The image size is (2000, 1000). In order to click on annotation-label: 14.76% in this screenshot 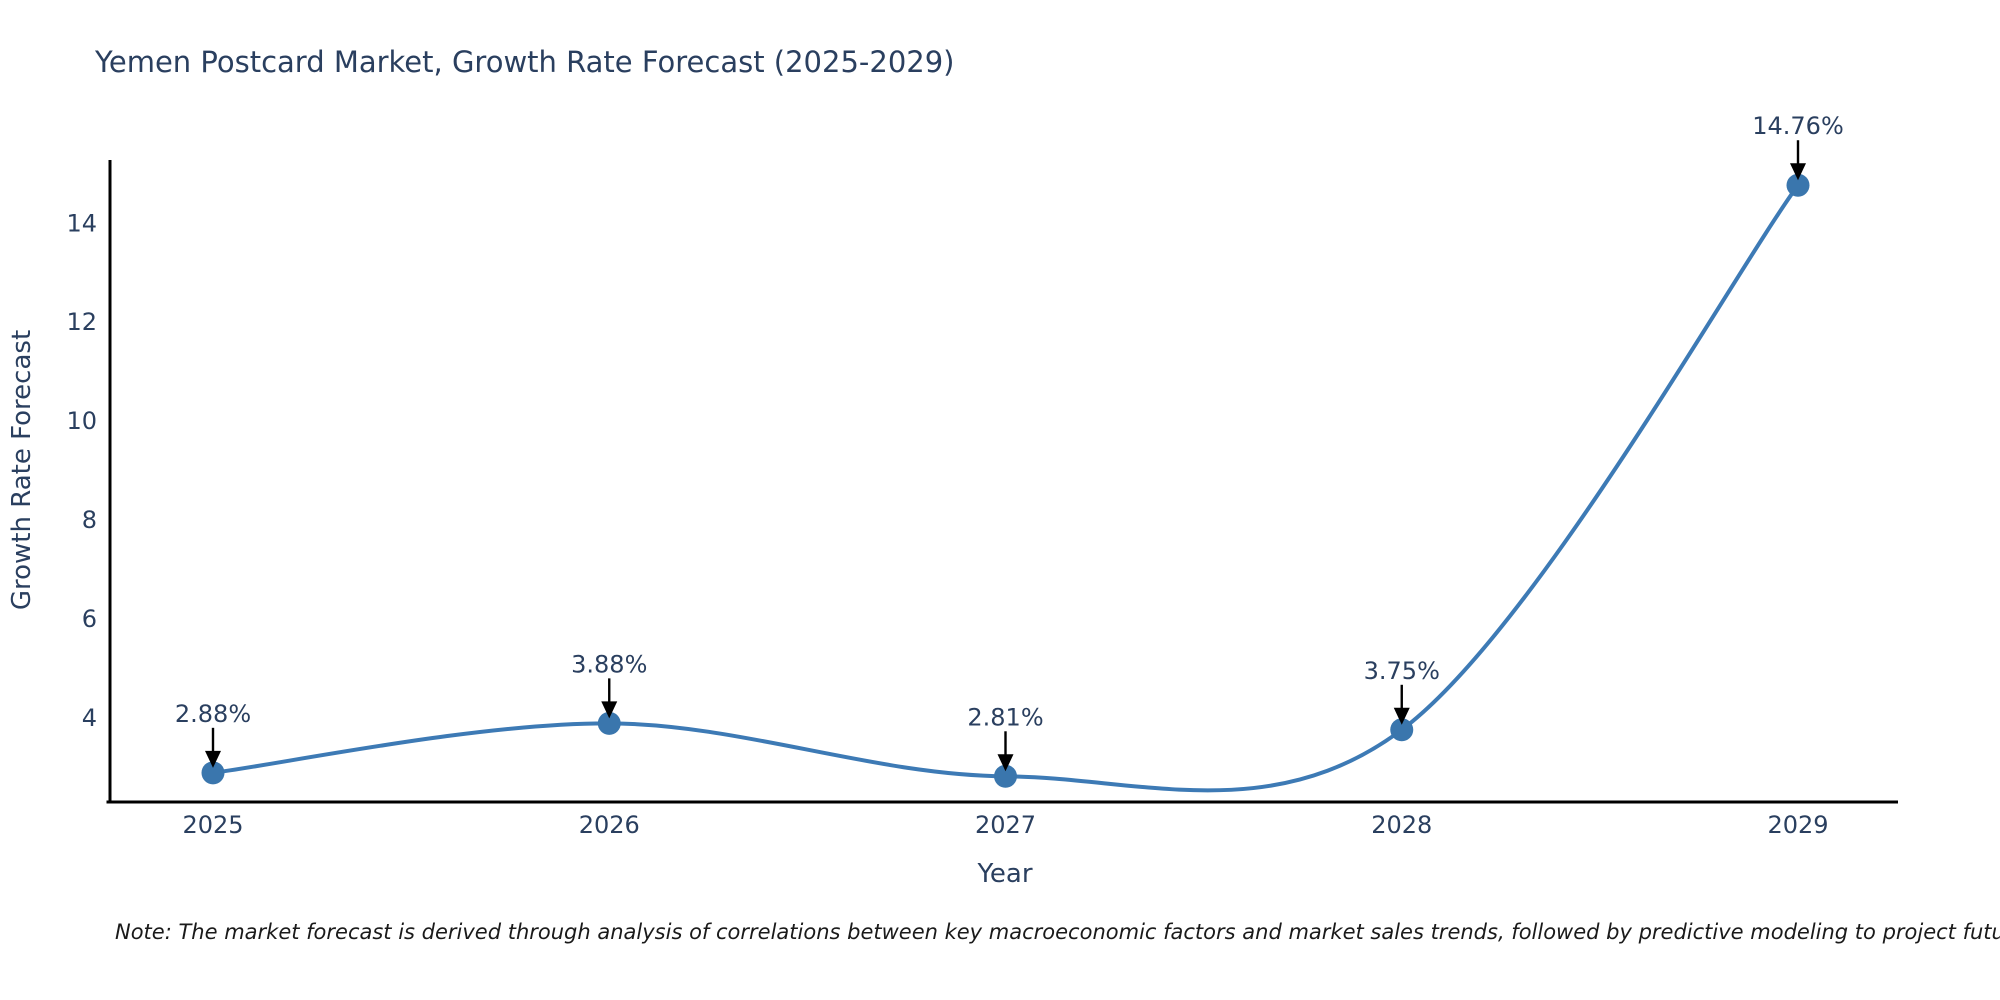, I will do `click(1798, 126)`.